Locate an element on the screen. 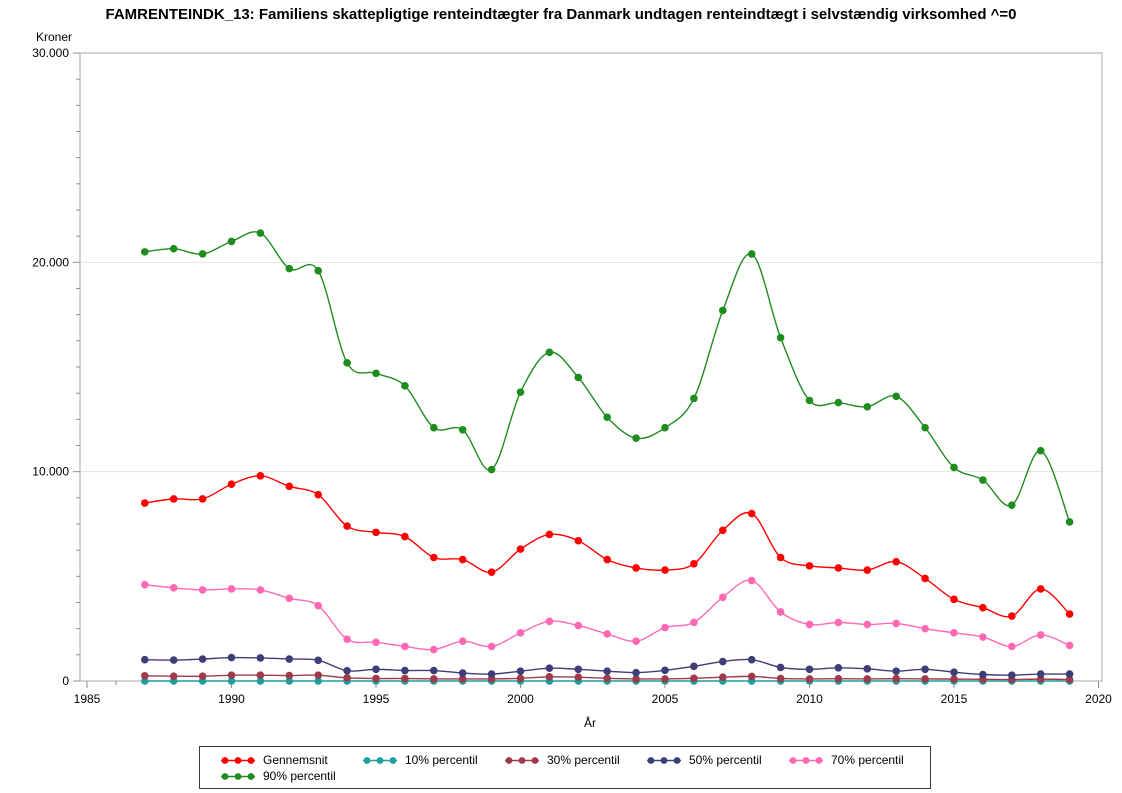 This screenshot has height=793, width=1122. svg-text: 2020 is located at coordinates (1098, 699).